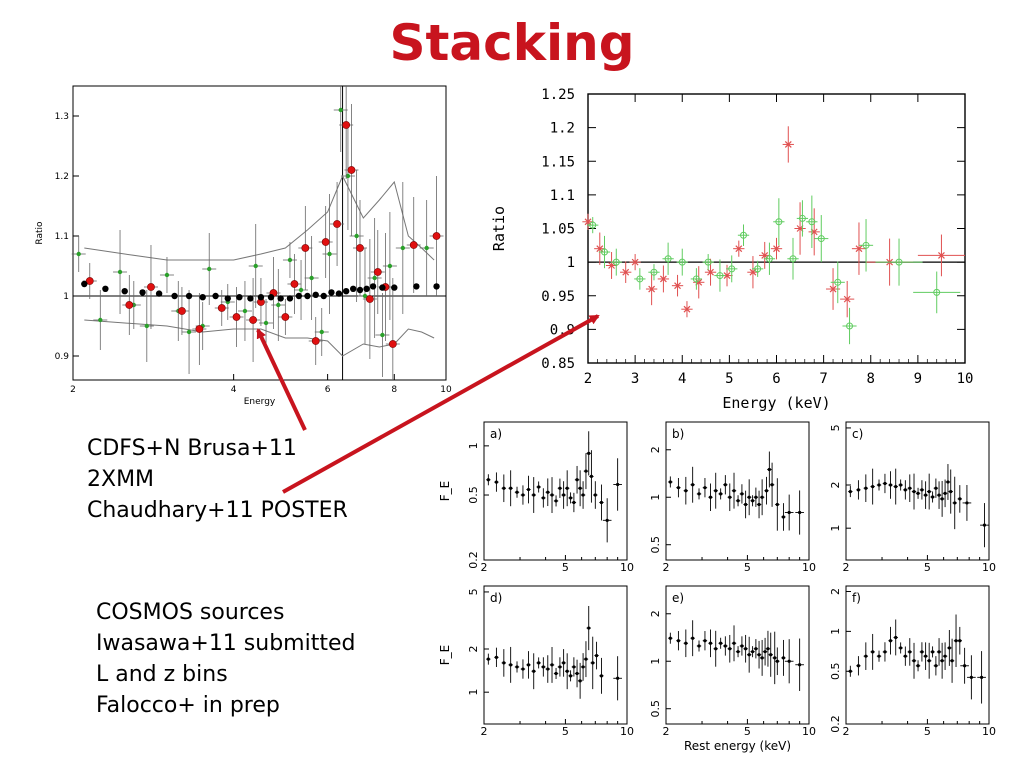  Describe the element at coordinates (328, 390) in the screenshot. I see `x-tick-label: 6` at that location.